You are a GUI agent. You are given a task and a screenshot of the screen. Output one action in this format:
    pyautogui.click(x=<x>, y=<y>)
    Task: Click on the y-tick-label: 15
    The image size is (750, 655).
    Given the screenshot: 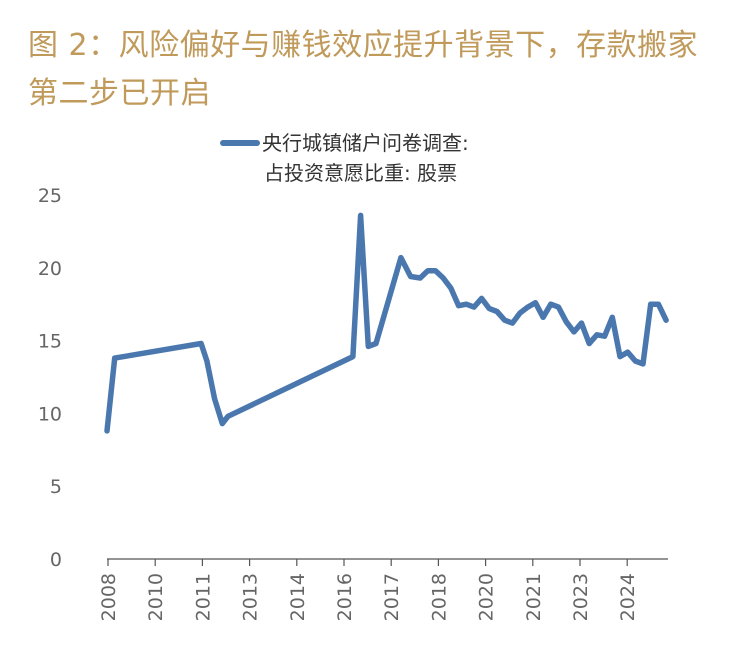 What is the action you would take?
    pyautogui.click(x=50, y=342)
    